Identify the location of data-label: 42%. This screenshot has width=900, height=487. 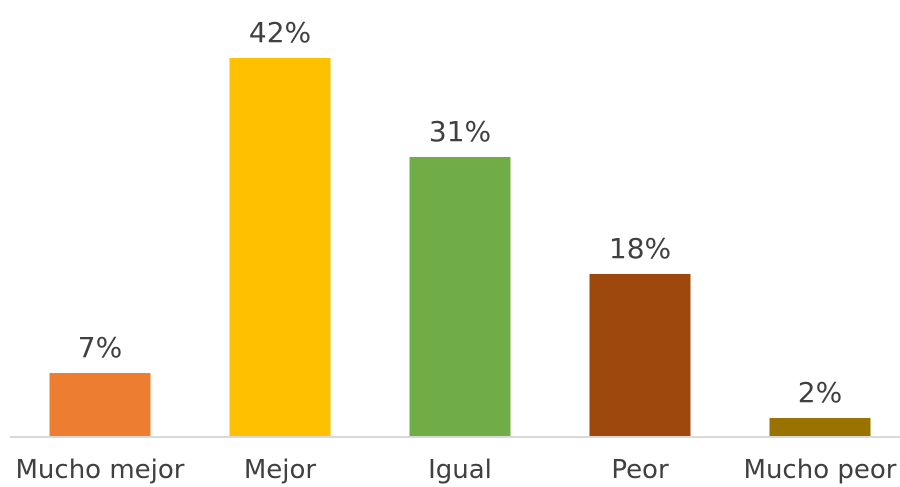
(280, 32).